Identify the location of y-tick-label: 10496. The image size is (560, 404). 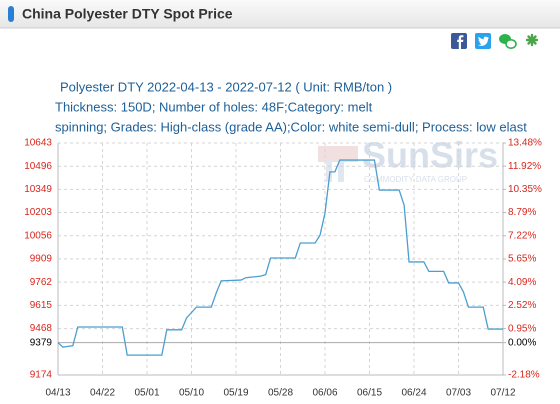
(38, 166).